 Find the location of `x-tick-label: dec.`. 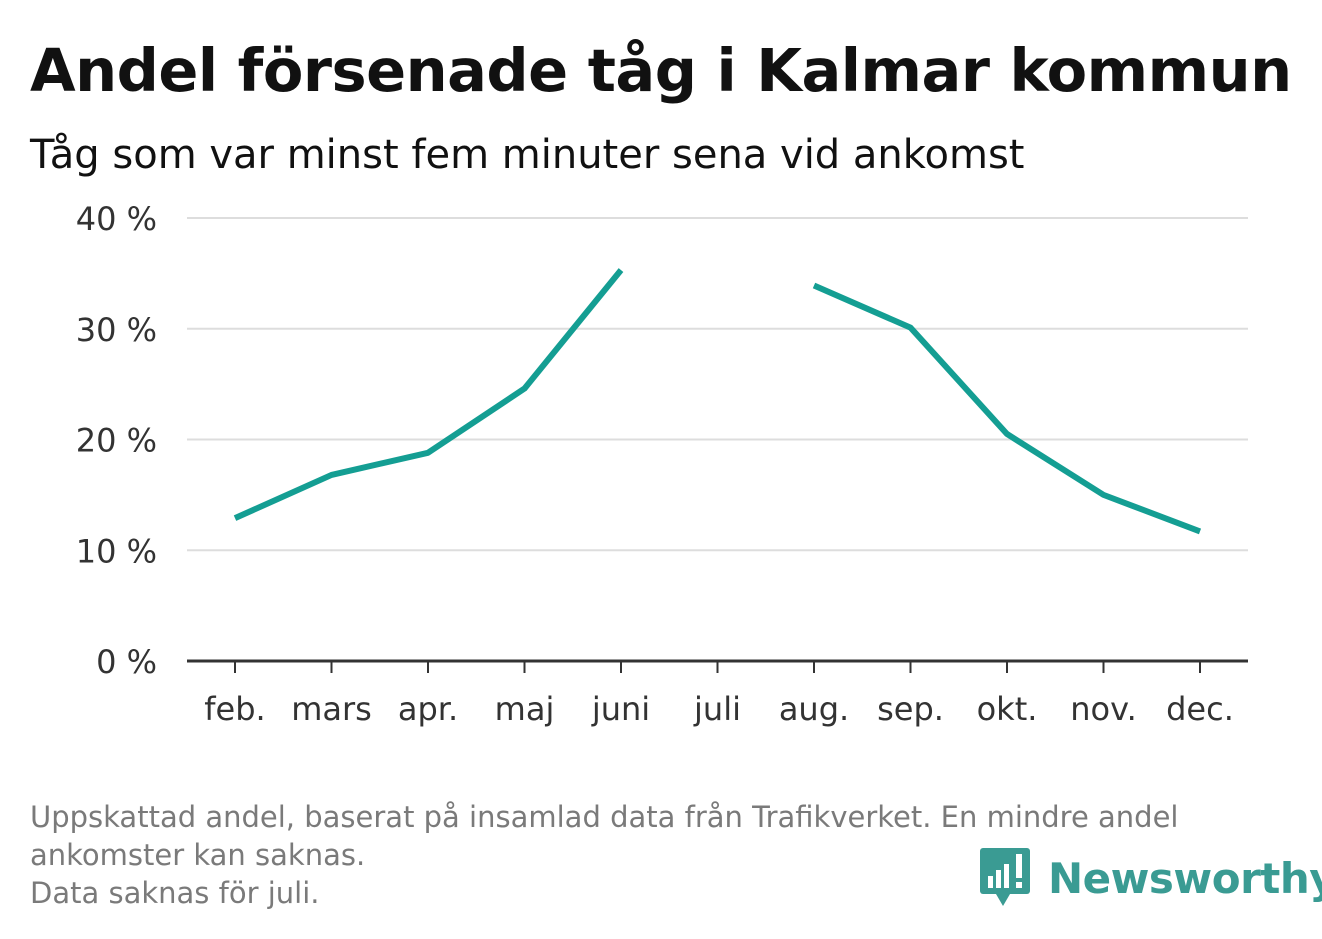

x-tick-label: dec. is located at coordinates (1200, 709).